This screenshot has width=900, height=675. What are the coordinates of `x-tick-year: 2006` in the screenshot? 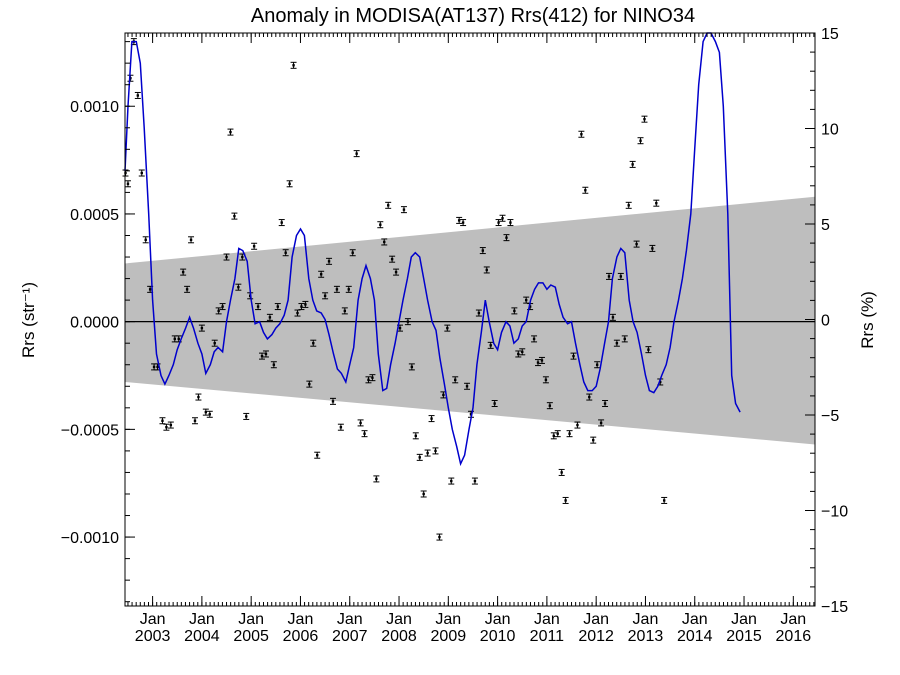 It's located at (301, 636).